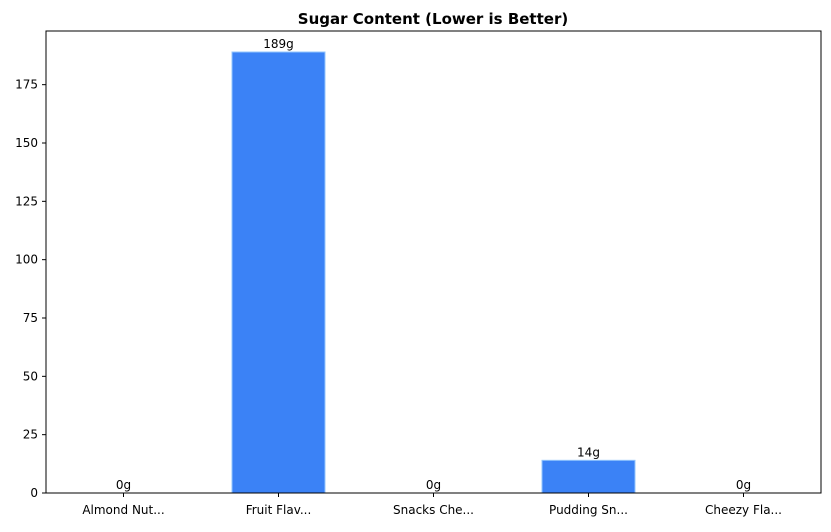 This screenshot has width=831, height=532. Describe the element at coordinates (278, 44) in the screenshot. I see `data-label-2: 189g` at that location.